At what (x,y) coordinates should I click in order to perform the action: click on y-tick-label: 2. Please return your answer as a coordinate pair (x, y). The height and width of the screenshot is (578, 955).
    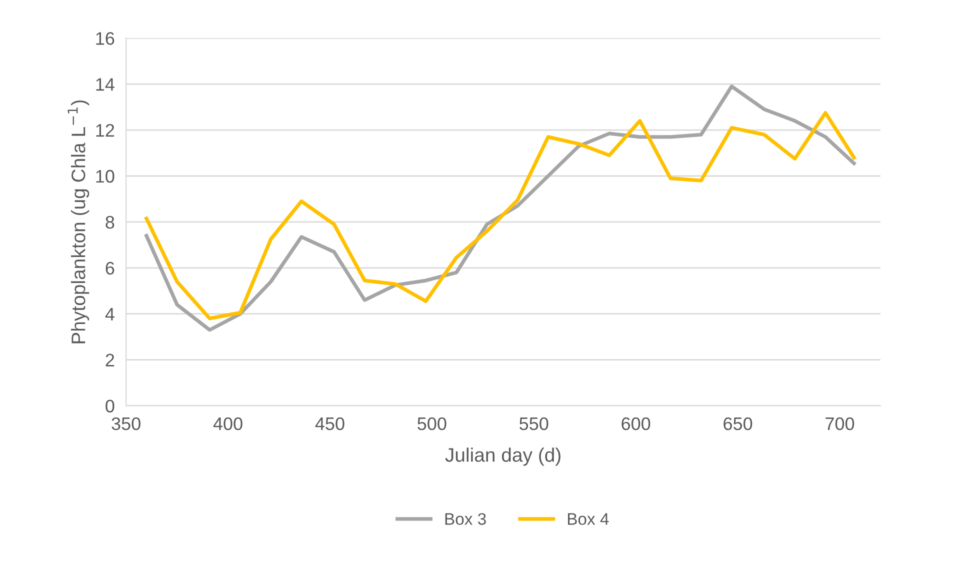
    Looking at the image, I should click on (110, 360).